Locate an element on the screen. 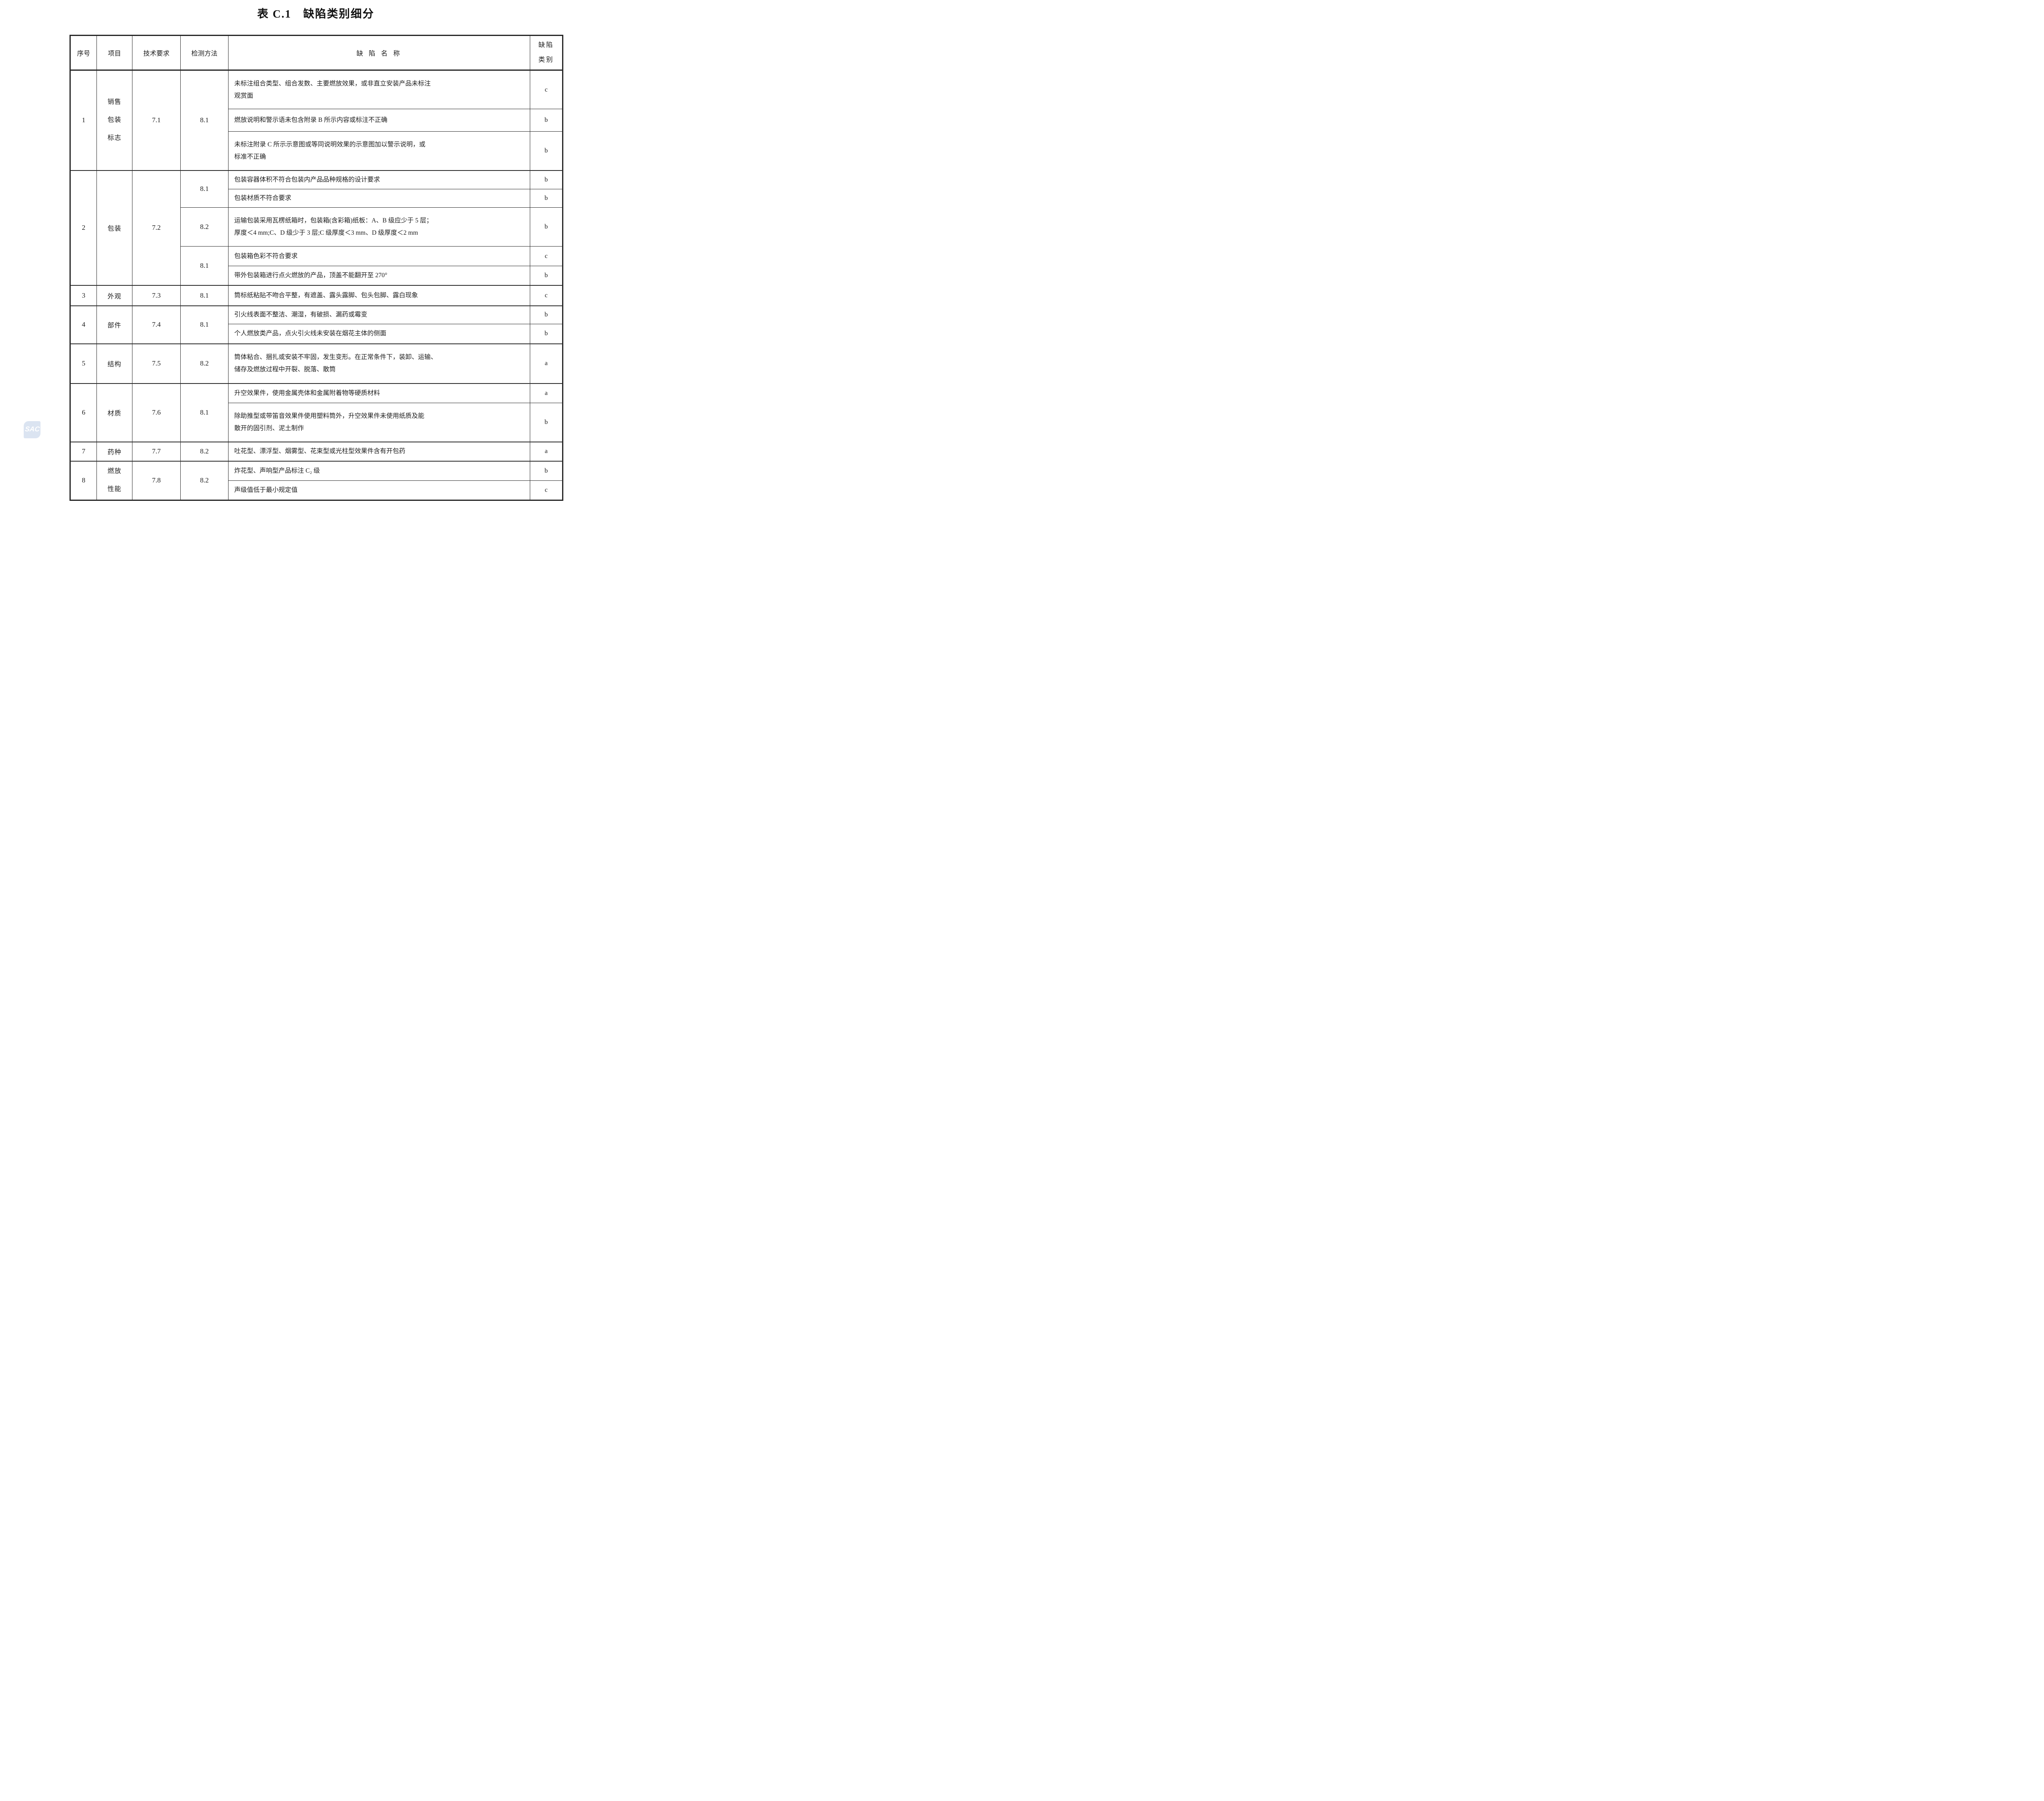 The image size is (2044, 1801). defect-cell: 升空效果件，使用金属壳体和金属附着物等硬质材料 is located at coordinates (379, 393).